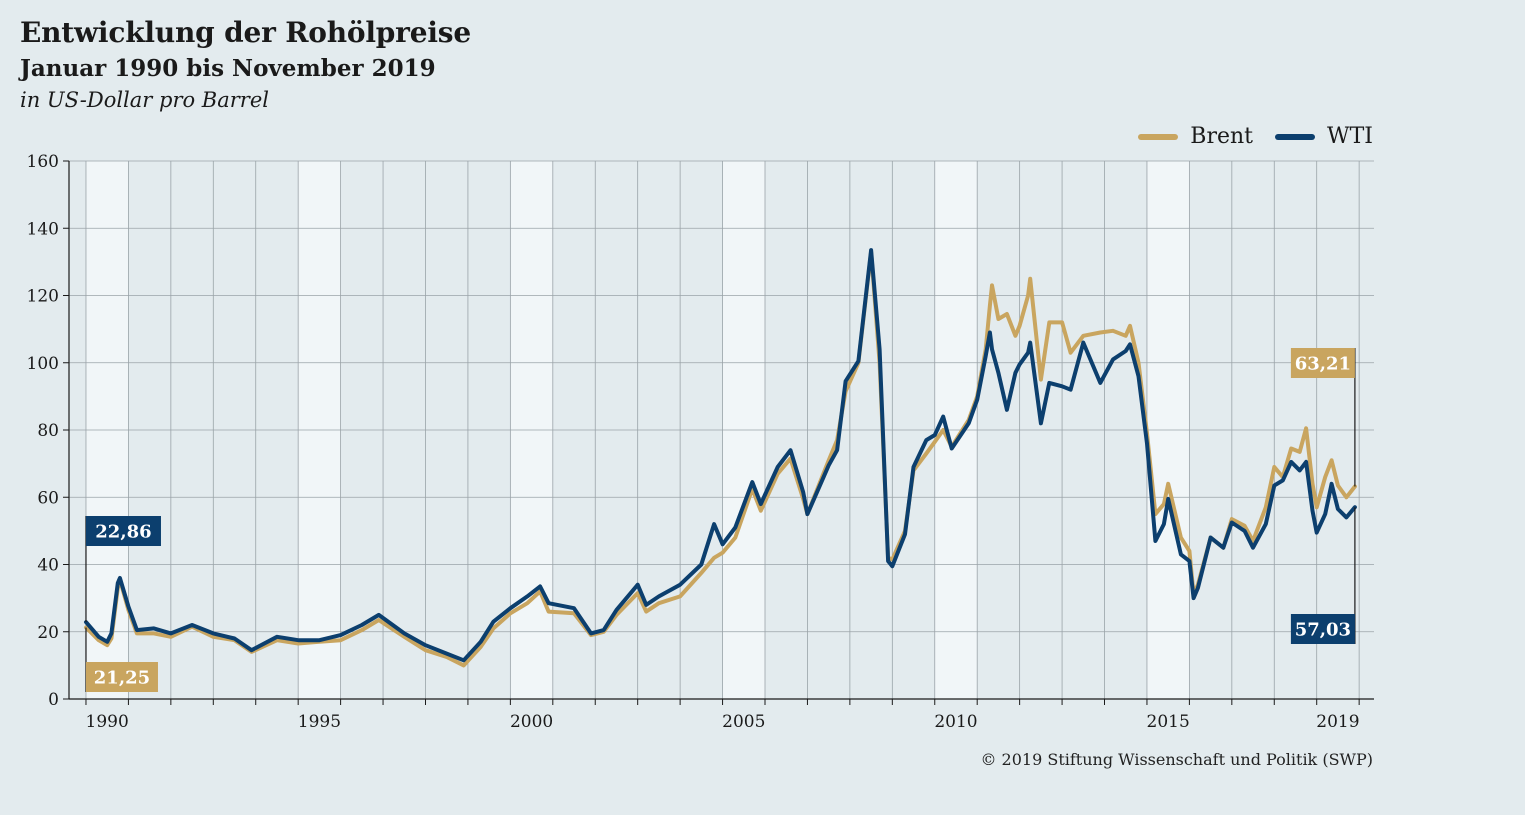 Image resolution: width=1525 pixels, height=815 pixels. I want to click on legend-label-wti: WTI, so click(1350, 136).